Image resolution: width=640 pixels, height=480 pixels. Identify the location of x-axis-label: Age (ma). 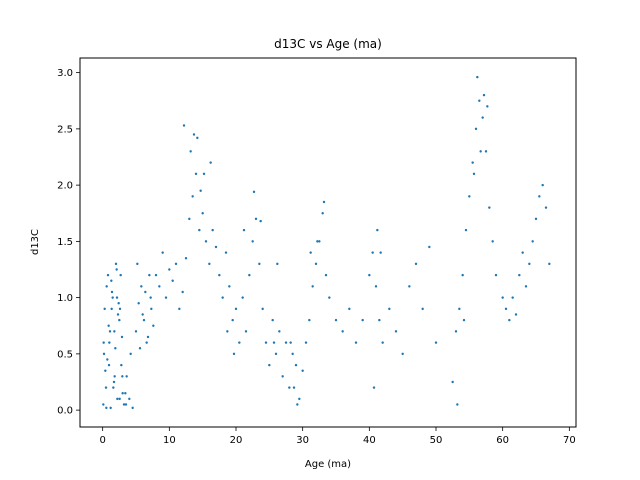
(328, 464).